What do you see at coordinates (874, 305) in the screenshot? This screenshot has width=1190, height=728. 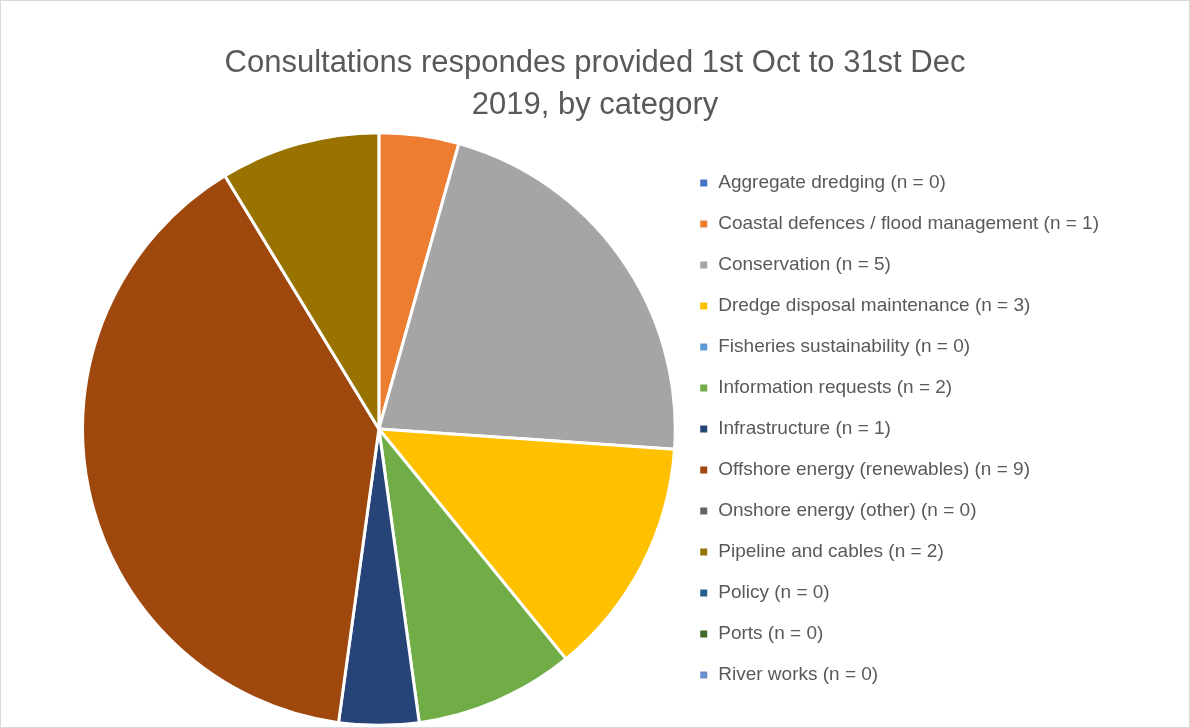 I see `legend-label: Dredge disposal maintenance (n = 3)` at bounding box center [874, 305].